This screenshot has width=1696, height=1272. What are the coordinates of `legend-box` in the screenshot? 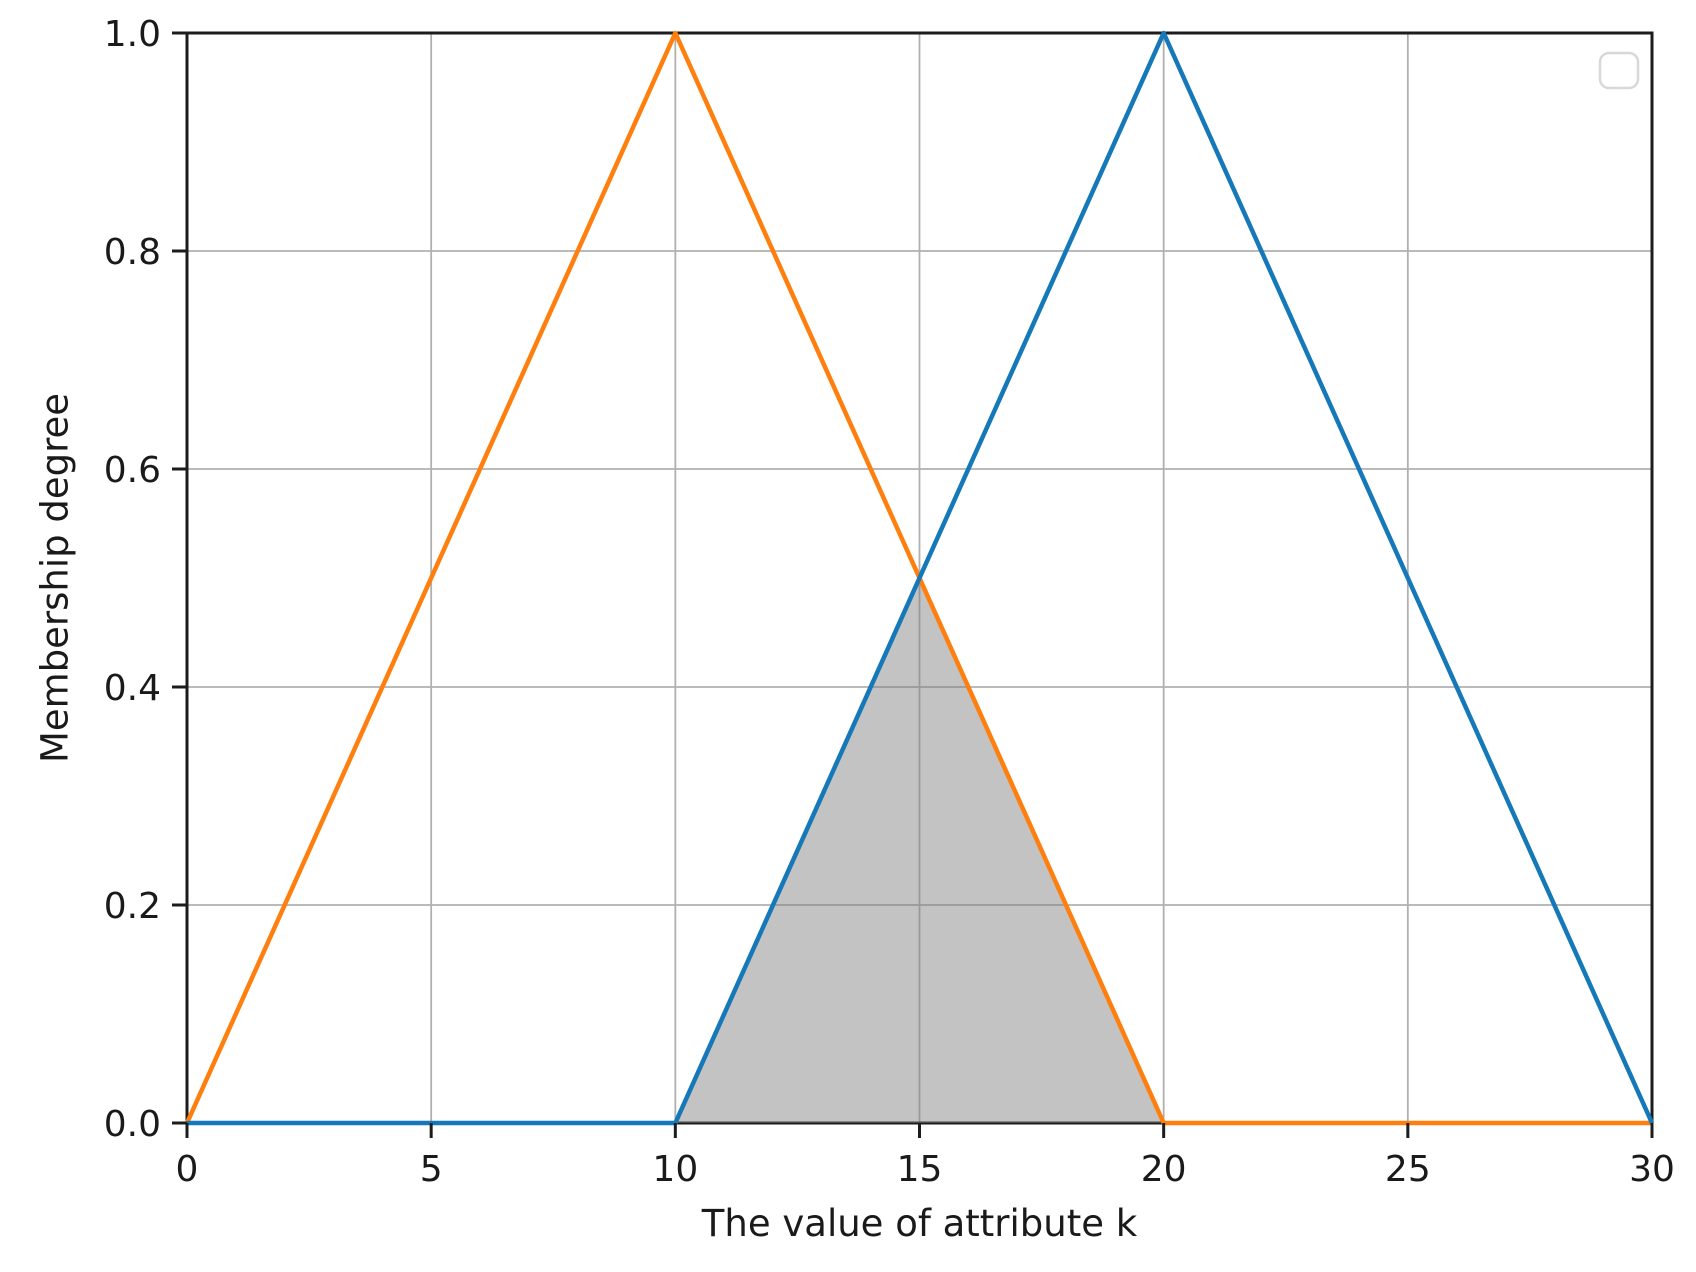 It's located at (1619, 70).